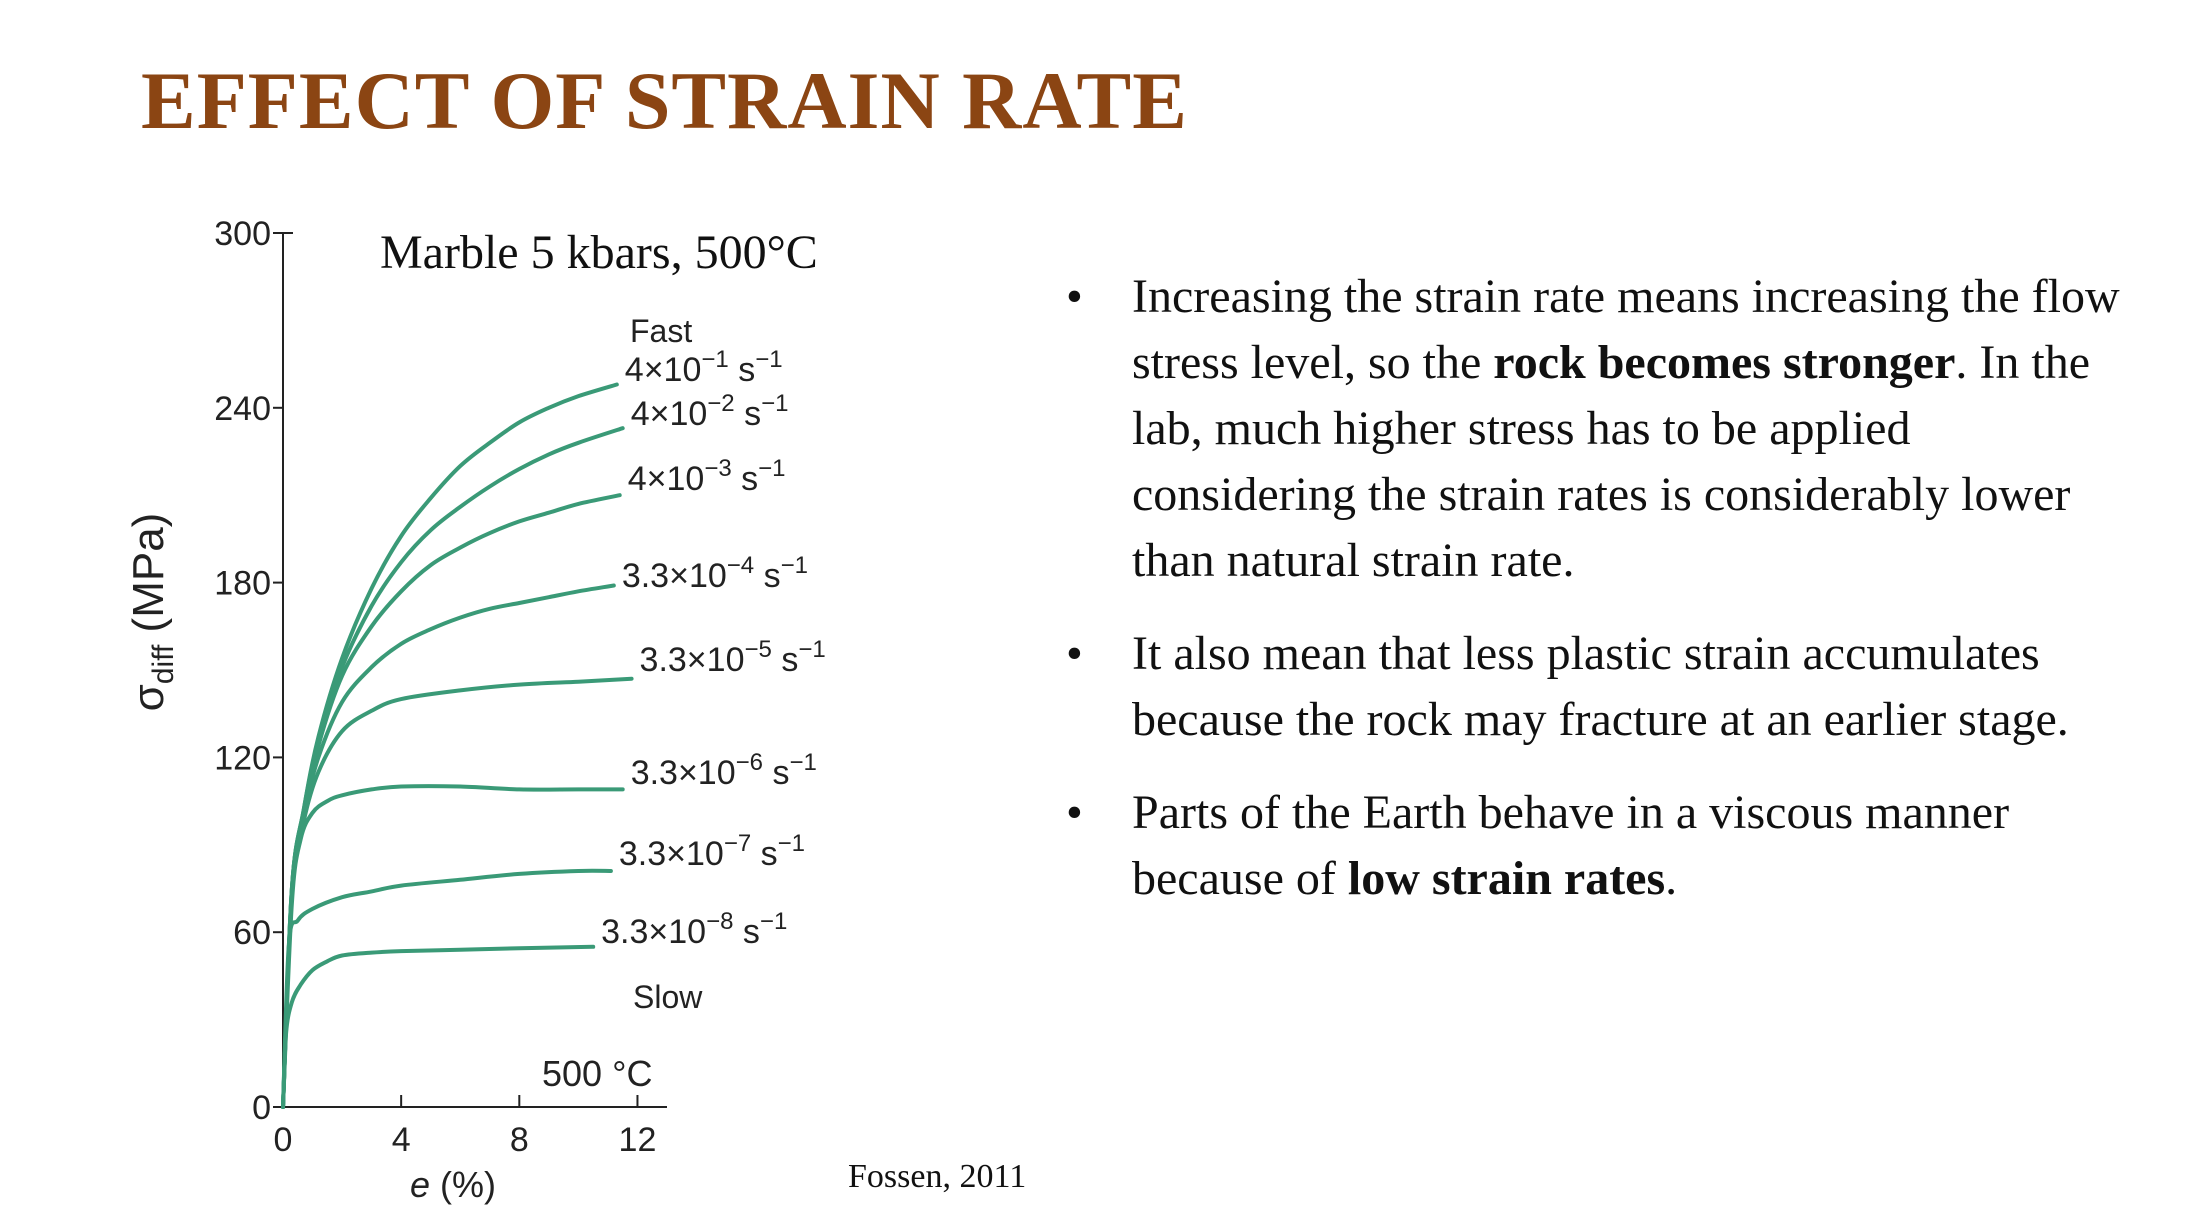  What do you see at coordinates (1724, 362) in the screenshot?
I see `bullet-bold-text: rock becomes stronger` at bounding box center [1724, 362].